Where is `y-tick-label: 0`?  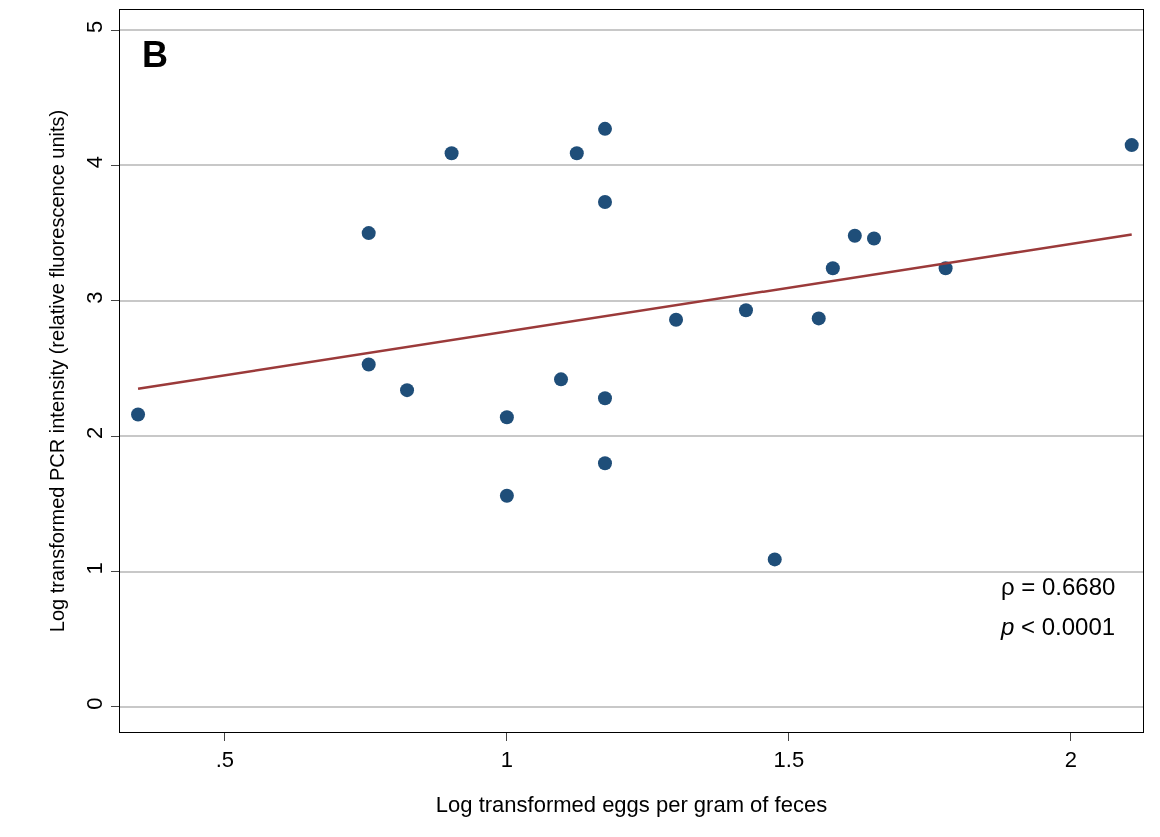
y-tick-label: 0 is located at coordinates (95, 703).